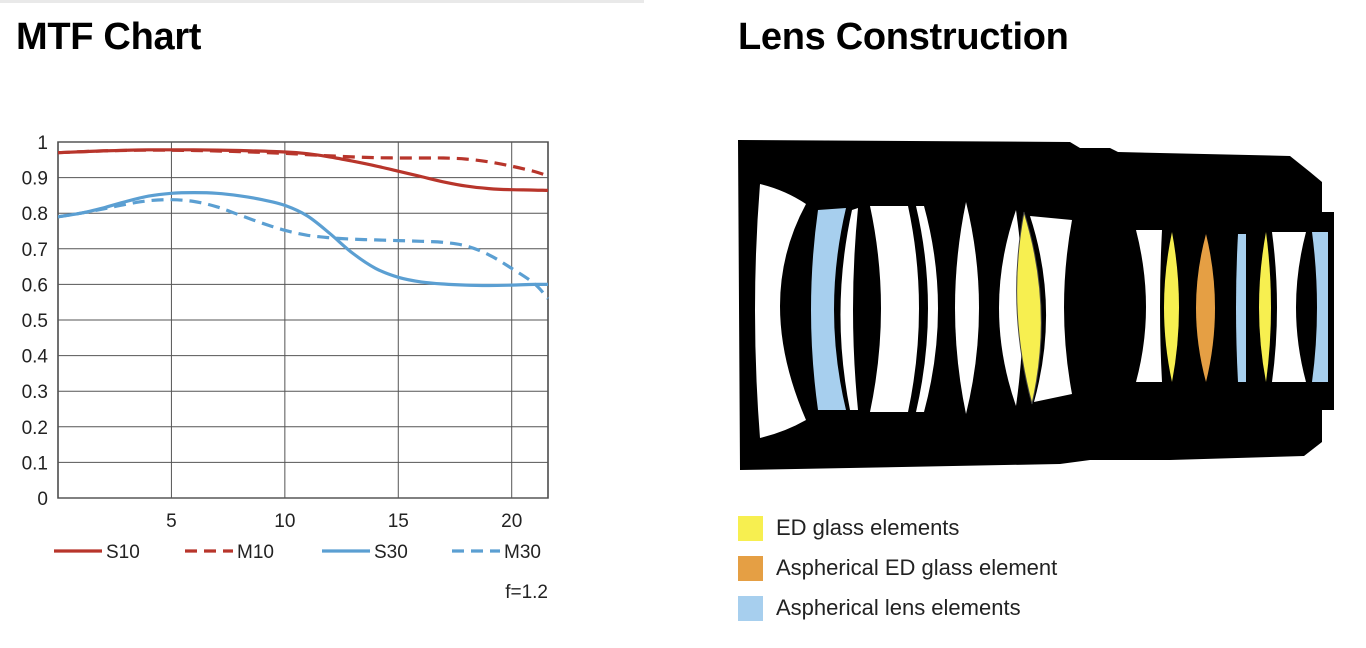  Describe the element at coordinates (522, 552) in the screenshot. I see `legend-label-m30: M30` at that location.